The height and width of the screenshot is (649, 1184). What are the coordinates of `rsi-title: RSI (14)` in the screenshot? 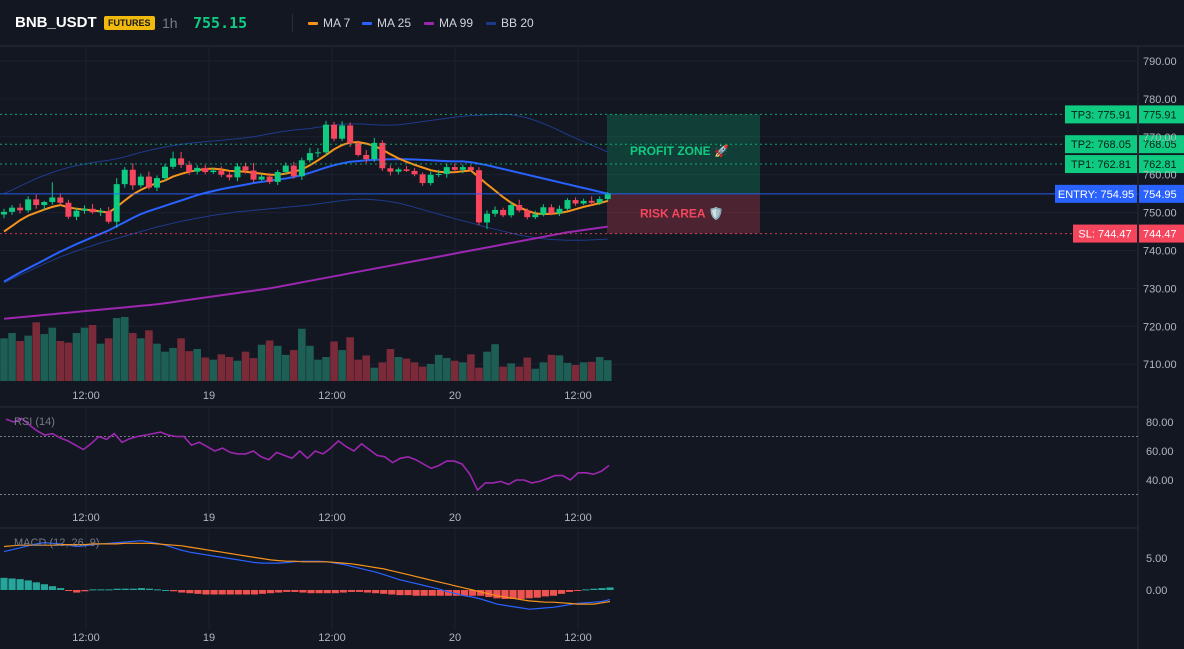 It's located at (34, 422).